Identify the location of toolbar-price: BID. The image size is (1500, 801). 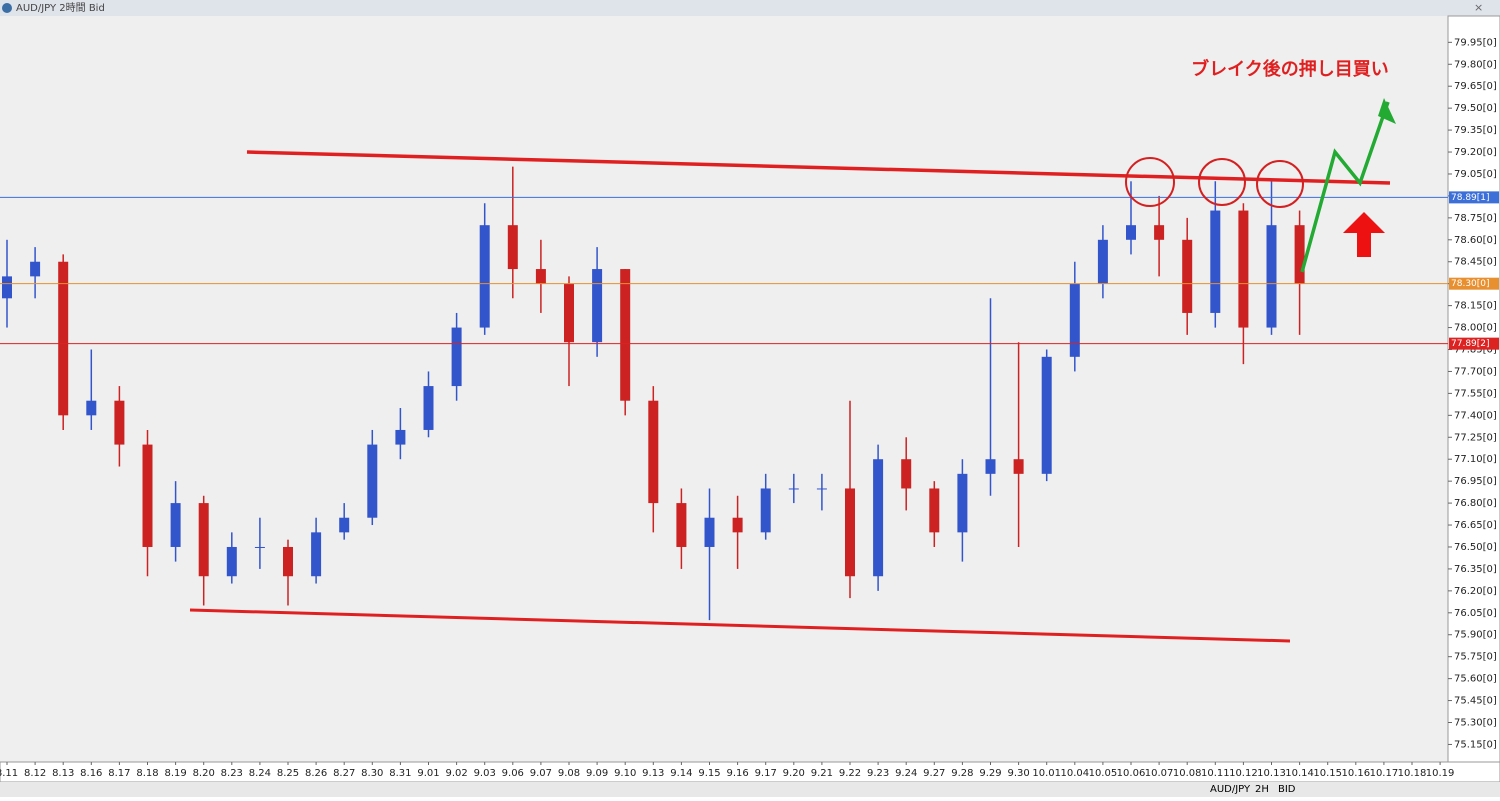
(1287, 789).